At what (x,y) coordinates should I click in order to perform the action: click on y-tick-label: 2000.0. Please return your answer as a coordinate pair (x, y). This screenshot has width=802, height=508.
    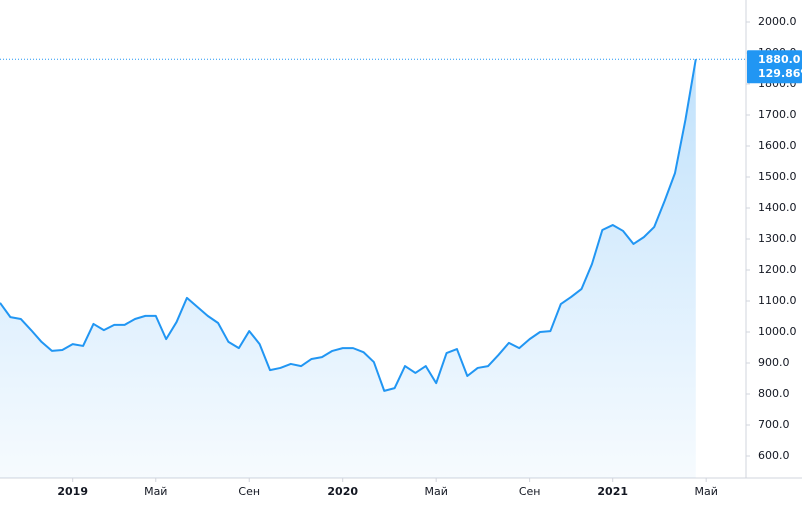
    Looking at the image, I should click on (777, 21).